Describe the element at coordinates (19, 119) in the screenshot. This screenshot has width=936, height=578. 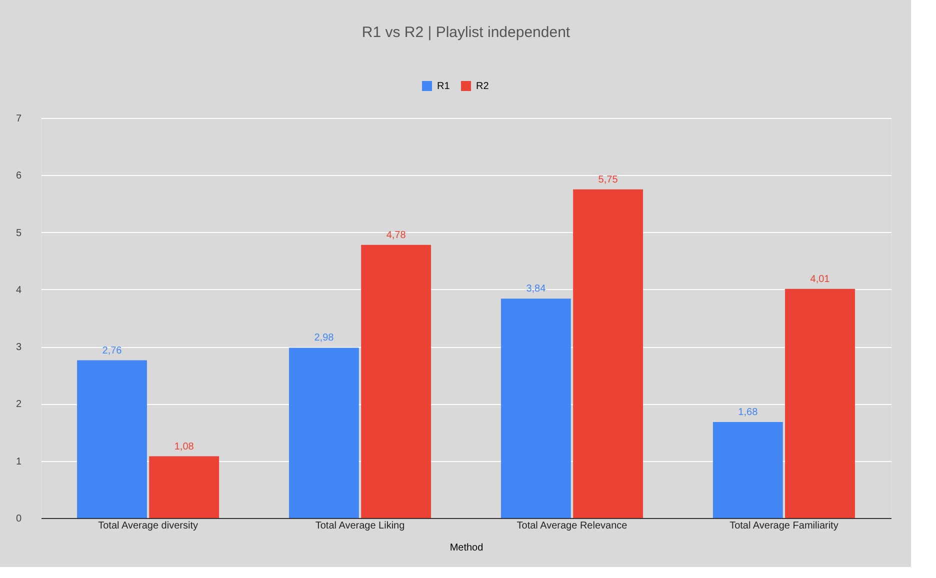
I see `y-tick-label: 7` at that location.